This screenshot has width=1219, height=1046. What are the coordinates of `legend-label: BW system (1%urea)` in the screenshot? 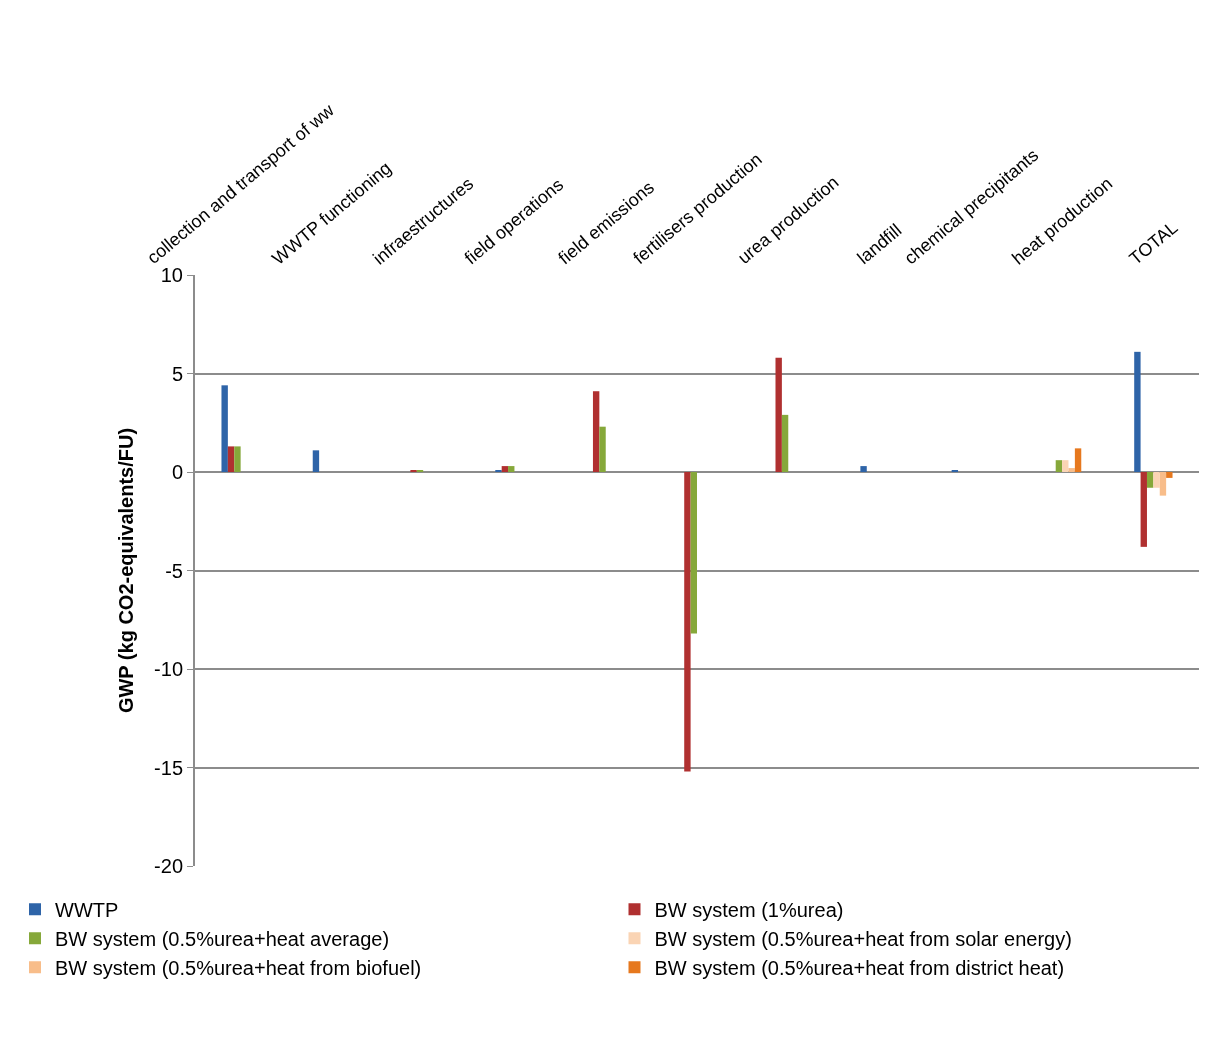 It's located at (749, 909).